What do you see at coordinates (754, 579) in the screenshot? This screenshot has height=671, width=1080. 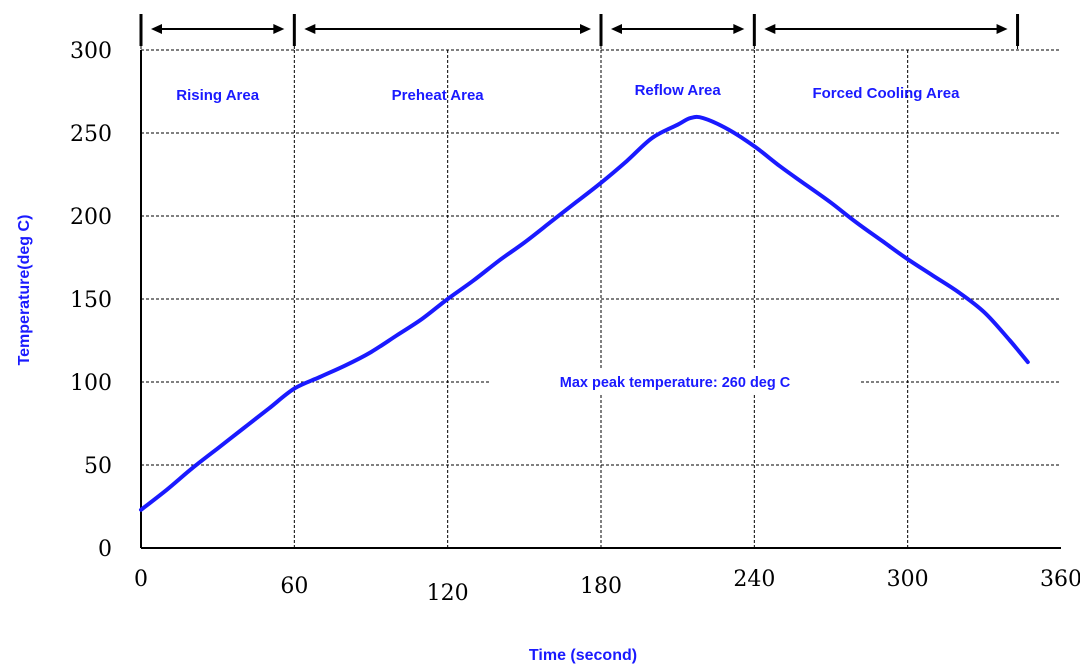 I see `x-tick-label-240: 240` at bounding box center [754, 579].